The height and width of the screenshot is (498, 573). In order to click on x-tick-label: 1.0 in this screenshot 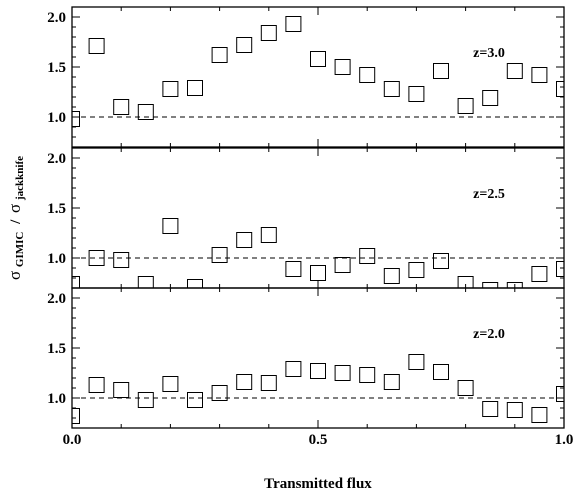, I will do `click(564, 440)`.